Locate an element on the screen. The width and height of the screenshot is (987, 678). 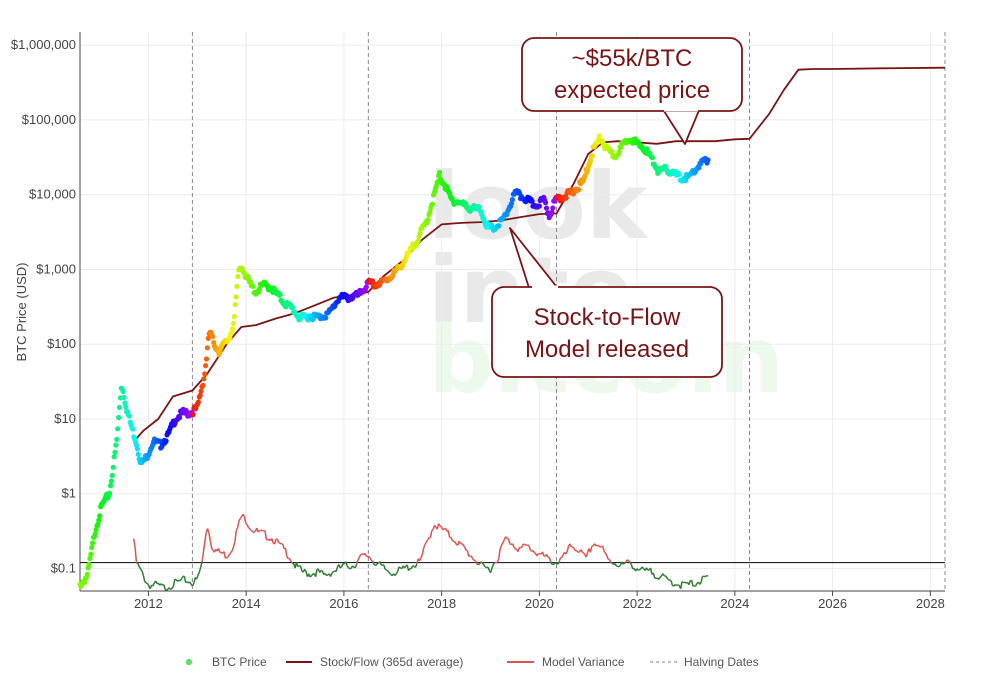
legend-item-stock-flow: Stock/Flow (365d average) is located at coordinates (374, 662).